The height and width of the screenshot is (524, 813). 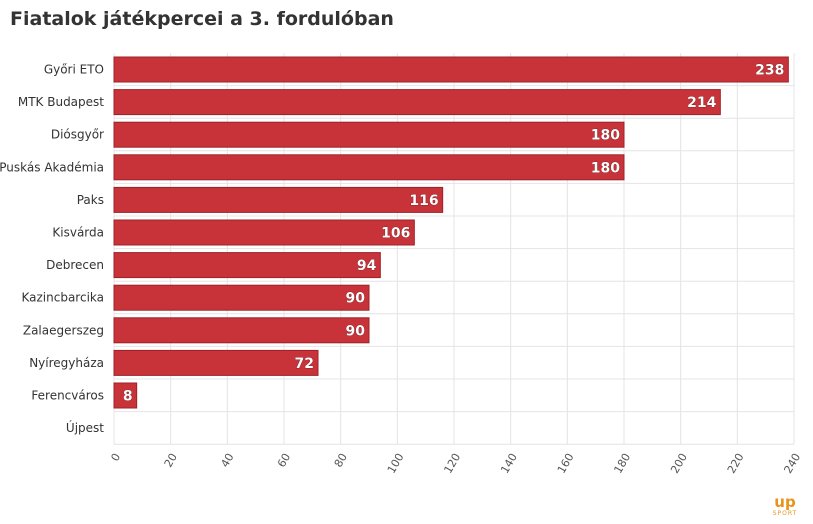 I want to click on x-tick-label: 100, so click(x=396, y=463).